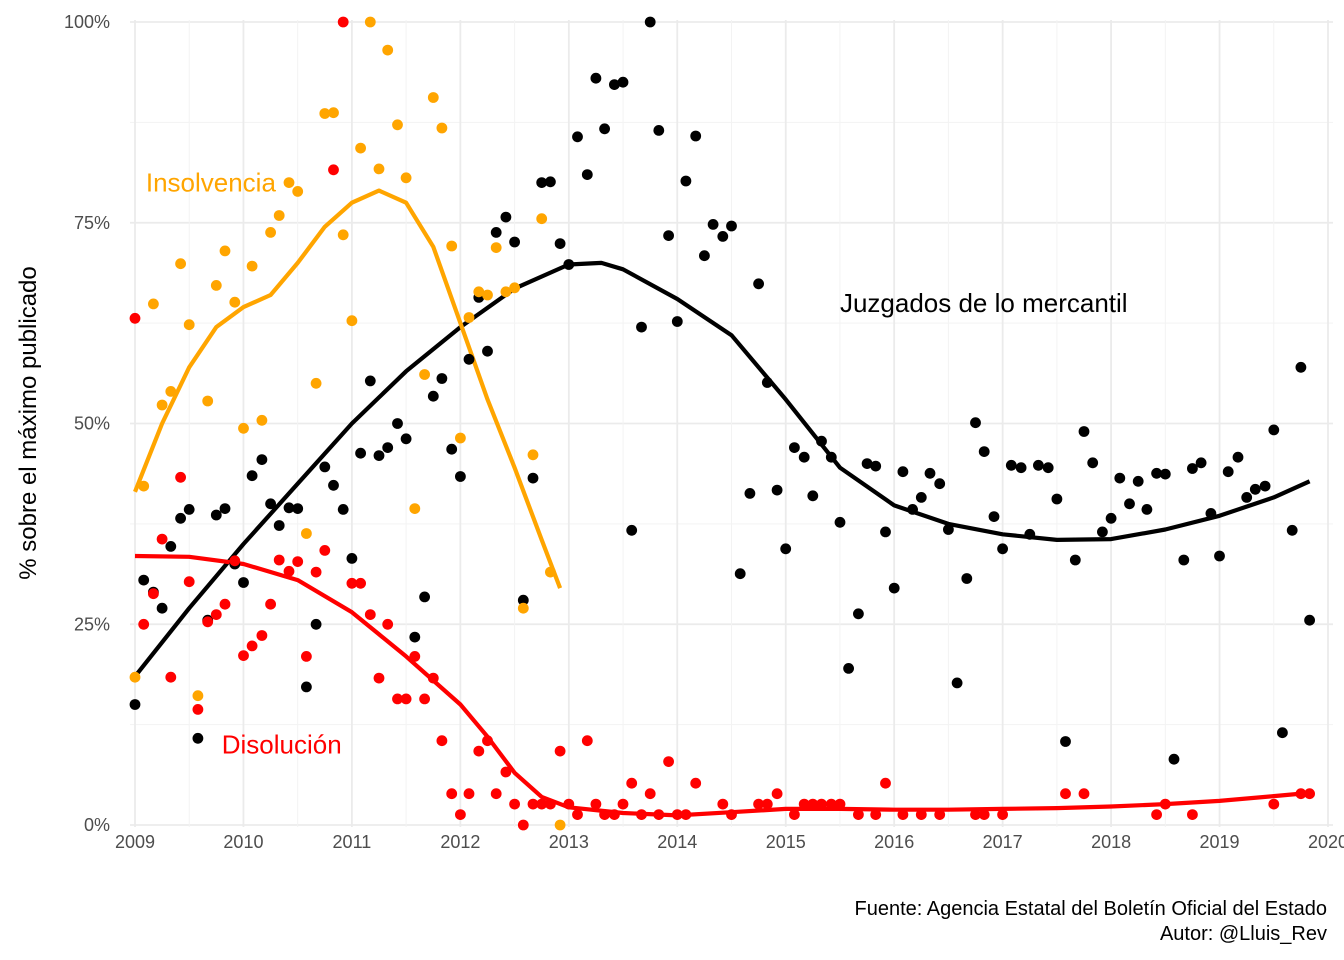 Image resolution: width=1344 pixels, height=960 pixels. Describe the element at coordinates (1220, 842) in the screenshot. I see `x-tick-label: 2019` at that location.